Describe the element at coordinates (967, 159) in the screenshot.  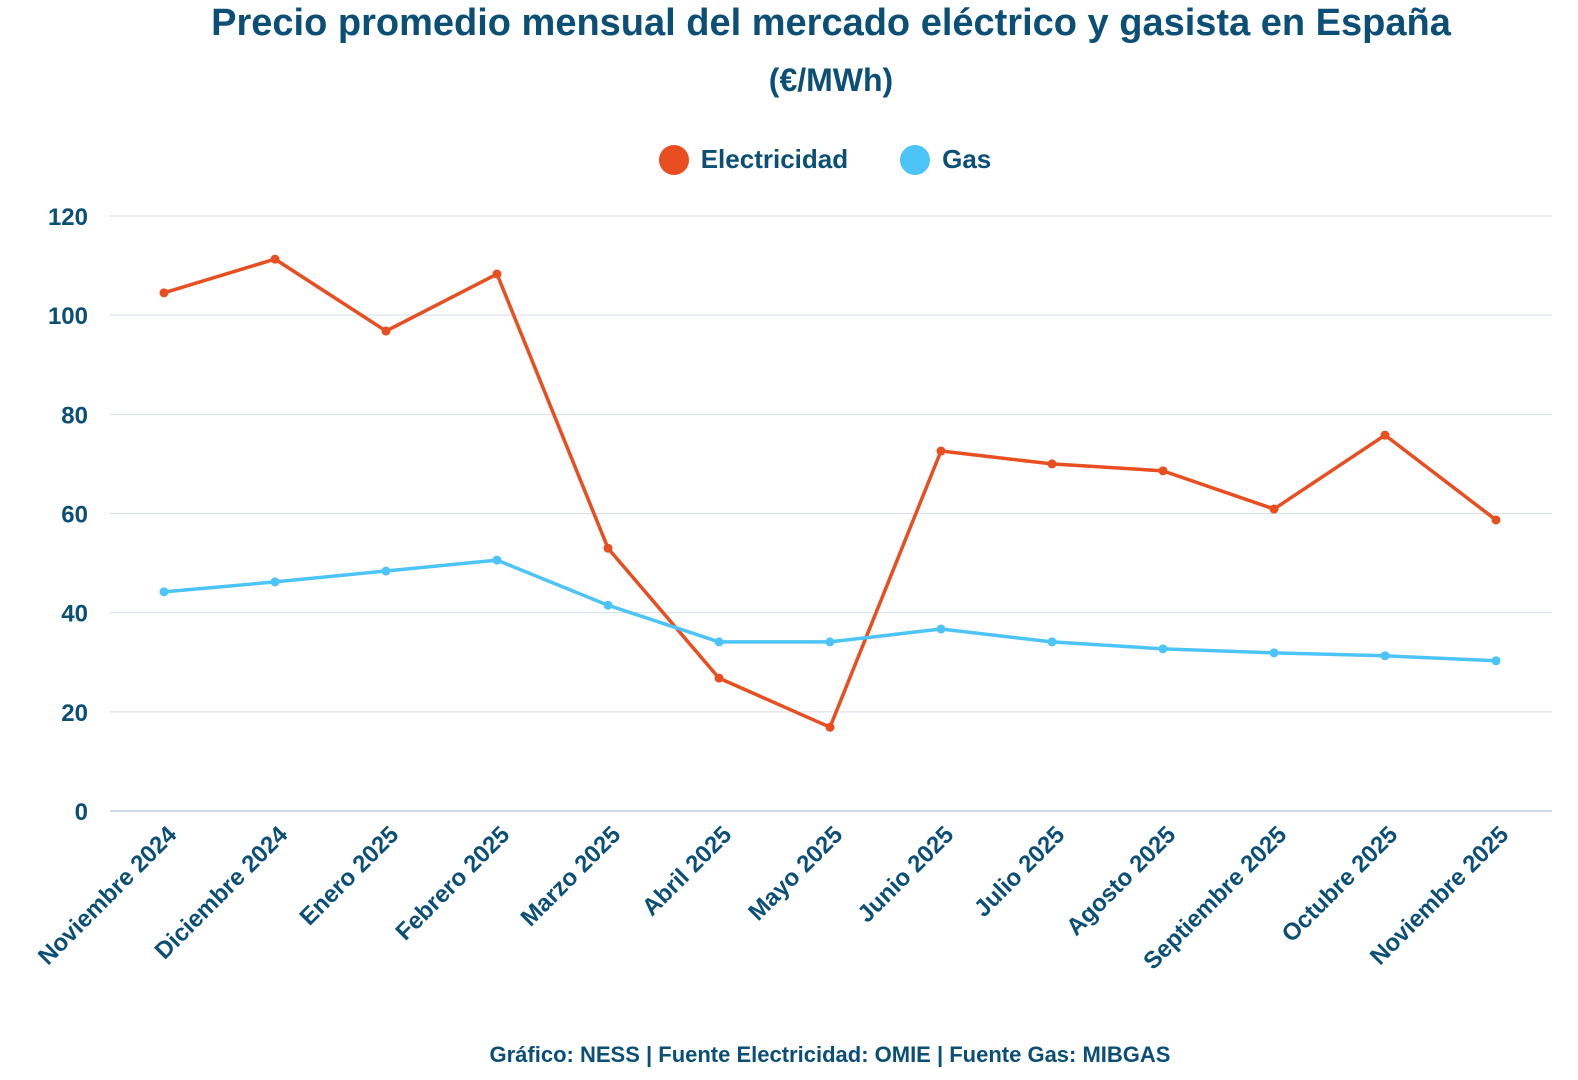
I see `legend-label: Gas` at that location.